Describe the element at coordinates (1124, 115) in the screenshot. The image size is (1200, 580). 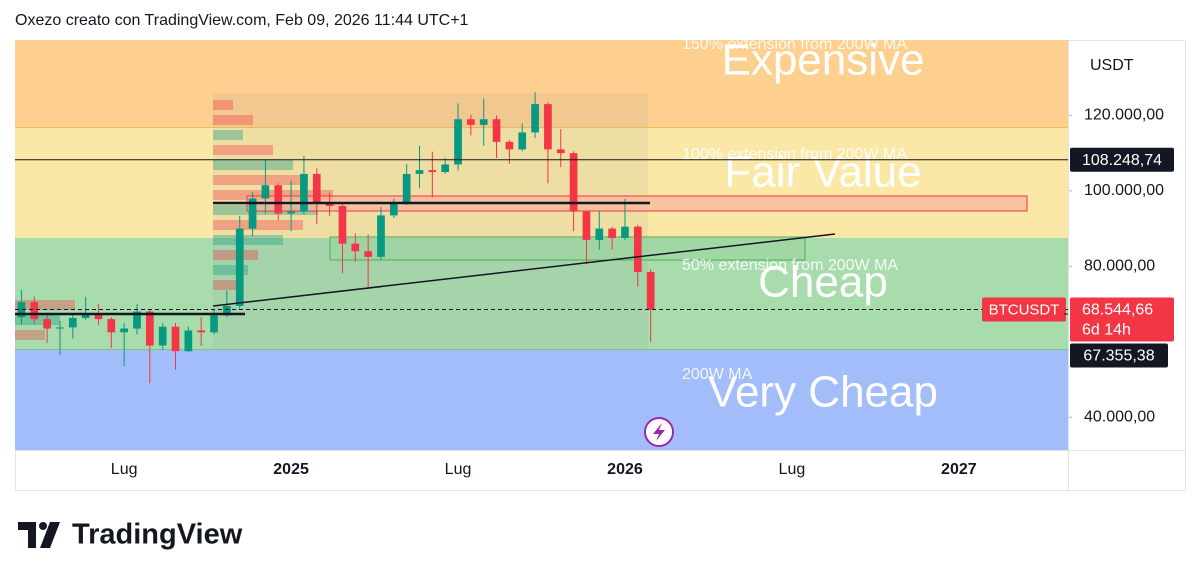
I see `y-tick-label: 120.000,00` at that location.